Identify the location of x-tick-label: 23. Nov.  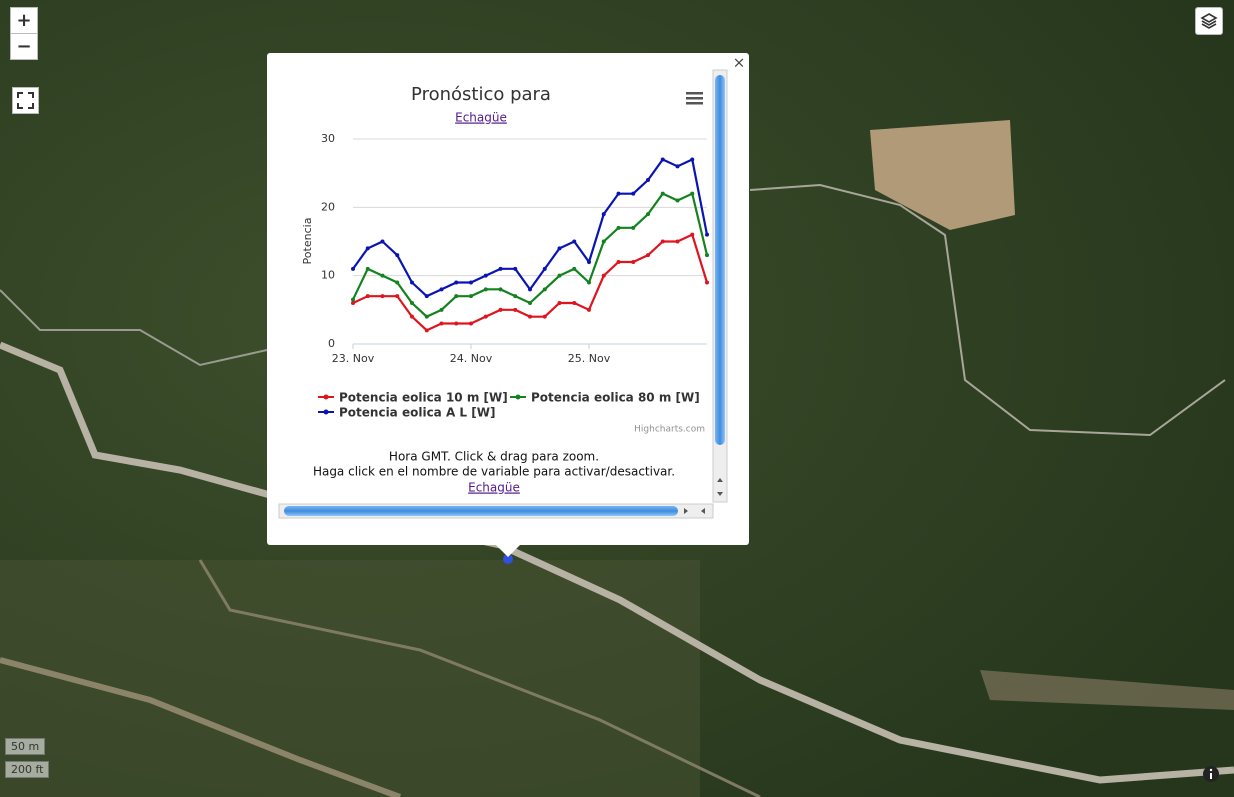
(353, 358).